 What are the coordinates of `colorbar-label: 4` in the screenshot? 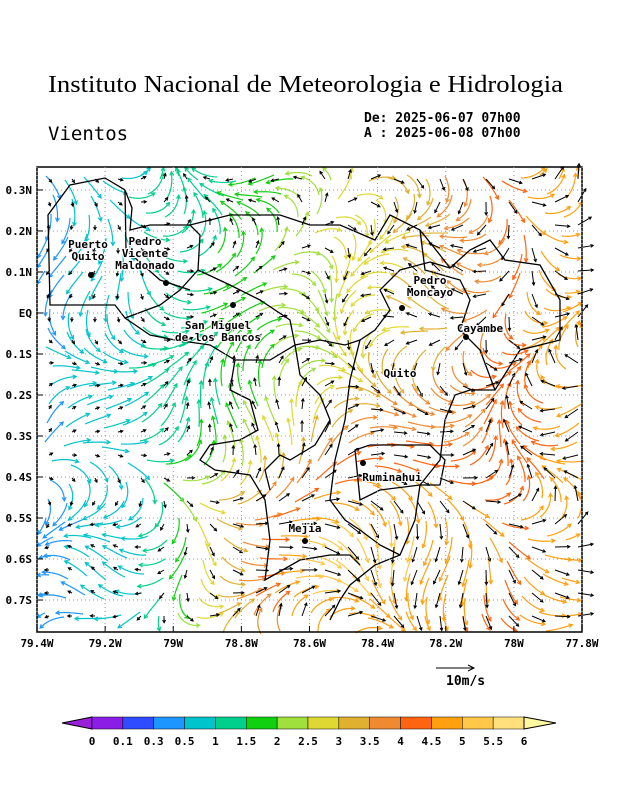 It's located at (400, 741).